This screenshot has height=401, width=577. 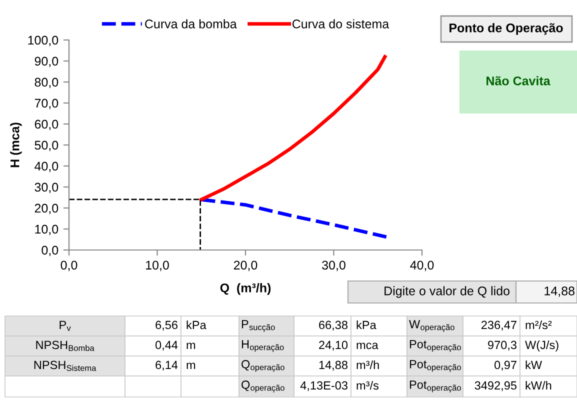 What do you see at coordinates (50, 251) in the screenshot?
I see `y-tick-label: 0,0` at bounding box center [50, 251].